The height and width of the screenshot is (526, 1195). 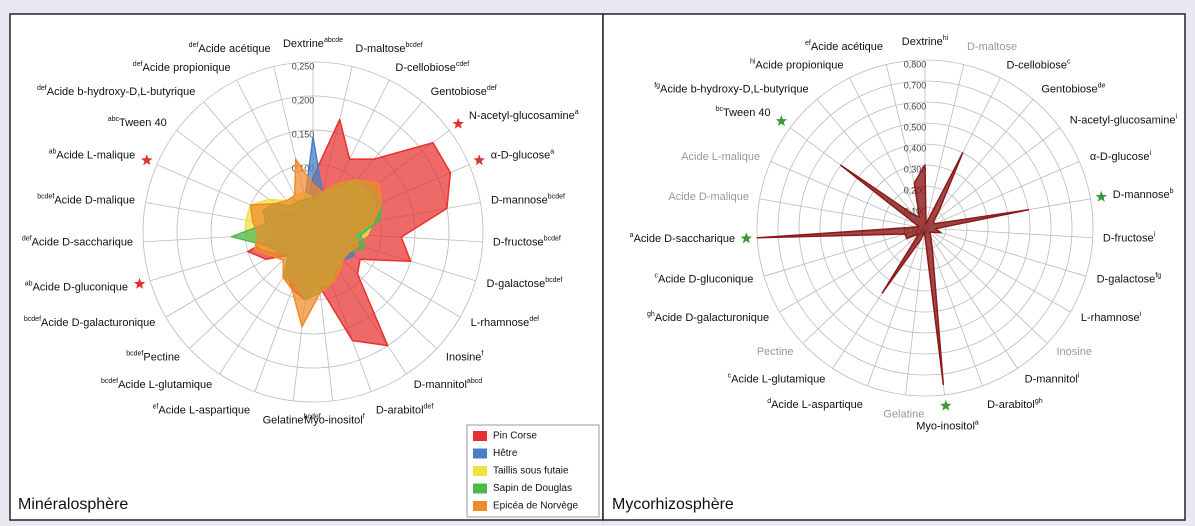 I want to click on axis-label: abAcide L-malique, so click(x=92, y=154).